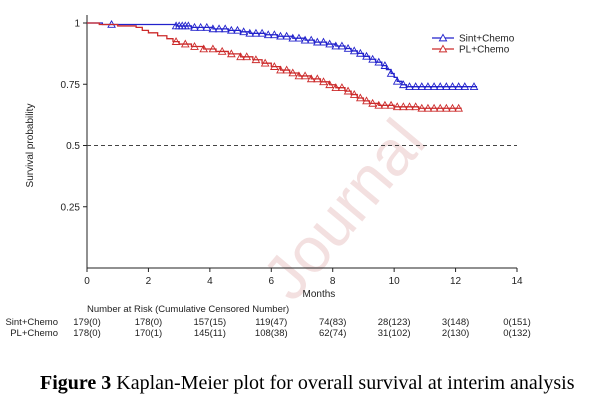 The height and width of the screenshot is (404, 596). I want to click on risk-table-cell: 157(15), so click(209, 322).